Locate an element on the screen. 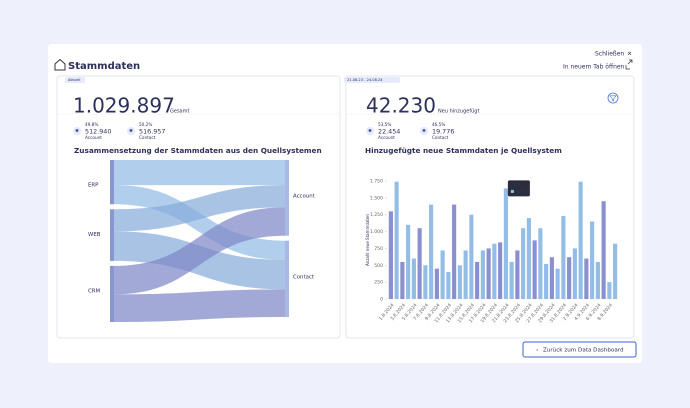  sankey-node-label: Contact is located at coordinates (303, 277).